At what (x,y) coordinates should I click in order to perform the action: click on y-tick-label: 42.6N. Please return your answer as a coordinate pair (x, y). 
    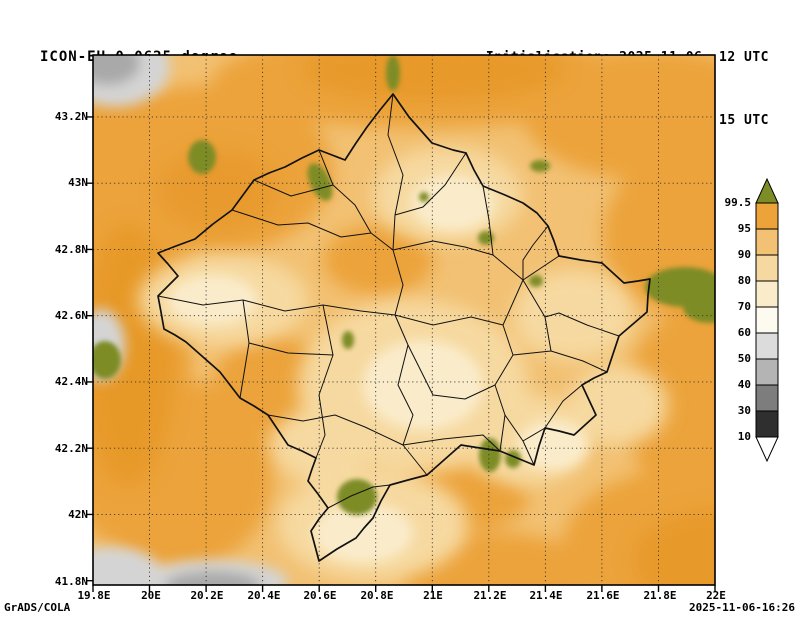
    Looking at the image, I should click on (71, 315).